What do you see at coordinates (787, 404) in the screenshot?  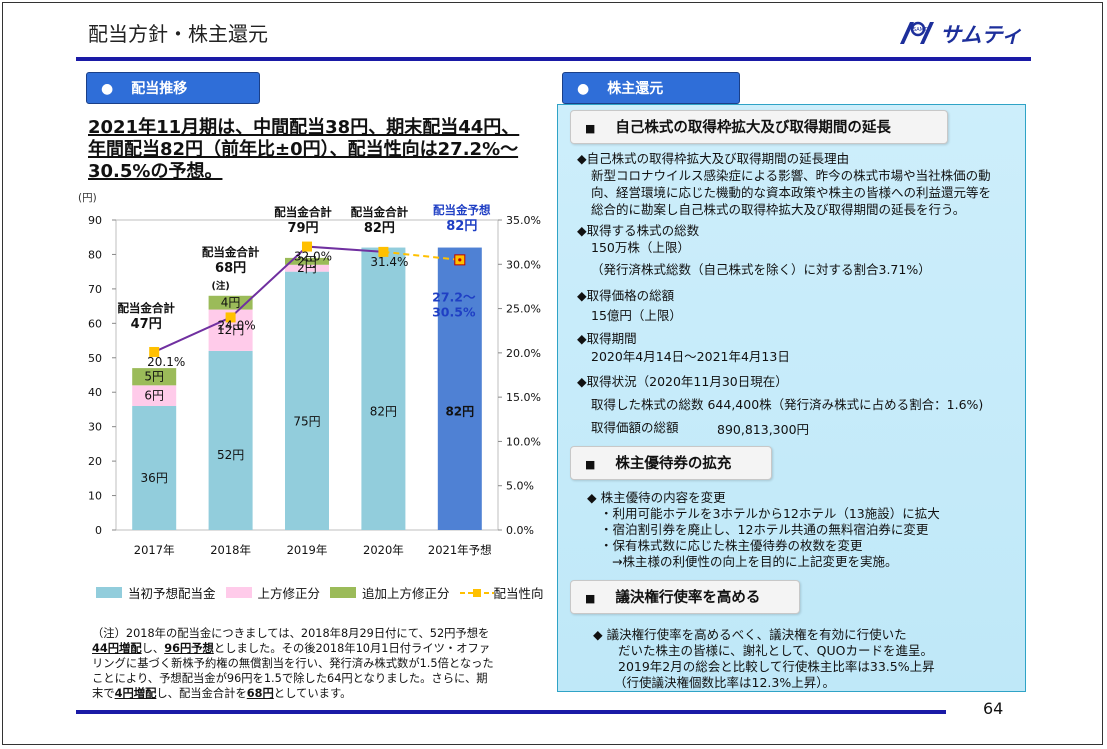 I see `buyback-status-shares: 取得した株式の総数 644,400株（発行済み株式に占める割合：1.6%)` at bounding box center [787, 404].